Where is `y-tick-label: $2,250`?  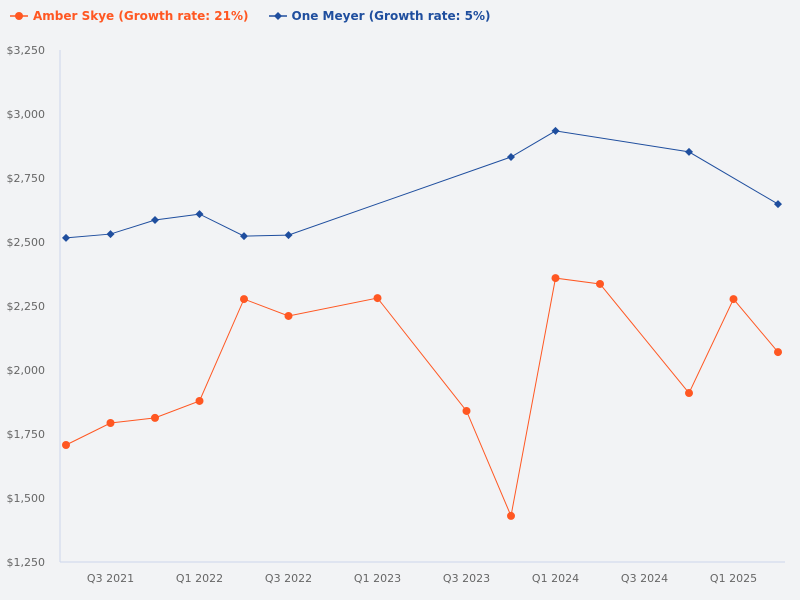
y-tick-label: $2,250 is located at coordinates (26, 306).